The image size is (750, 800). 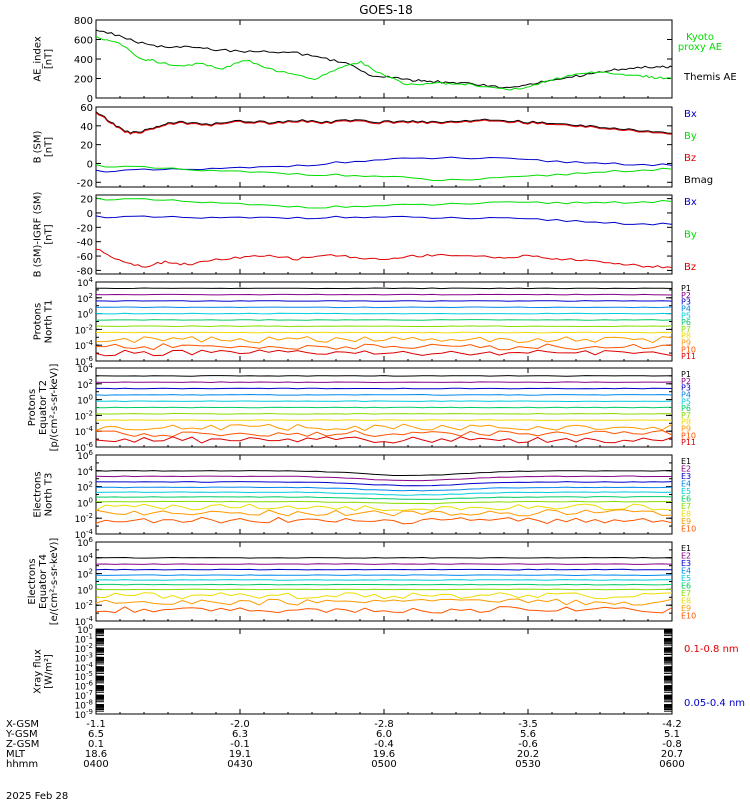 What do you see at coordinates (22, 724) in the screenshot?
I see `axis-row-label: X-GSM` at bounding box center [22, 724].